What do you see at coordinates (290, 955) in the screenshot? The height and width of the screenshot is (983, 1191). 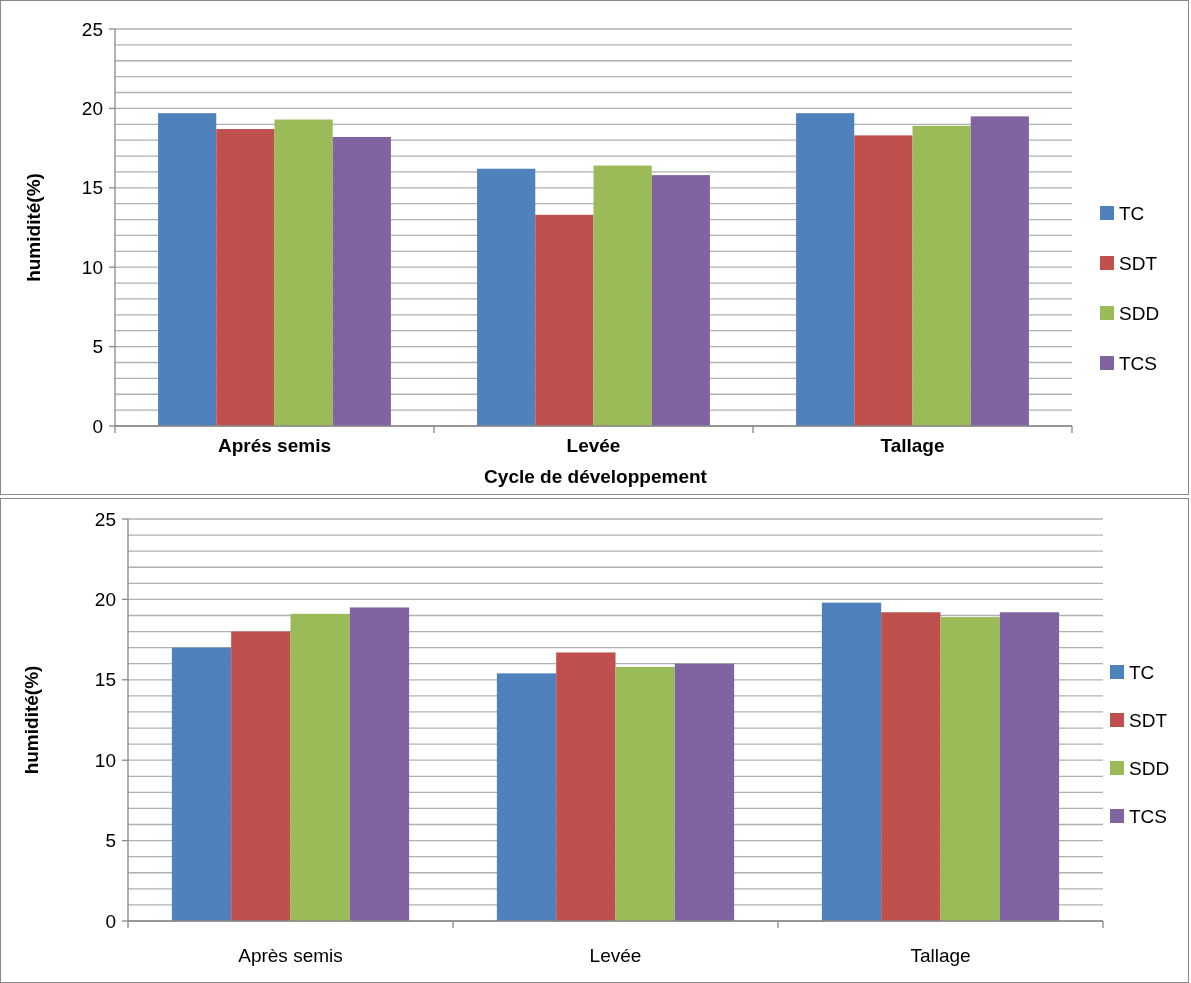 I see `x-tick-label: Après semis` at bounding box center [290, 955].